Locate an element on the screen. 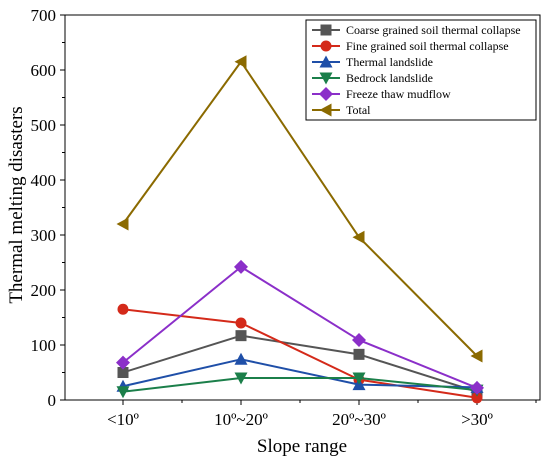  legend-label: Freeze thaw mudflow is located at coordinates (398, 94).